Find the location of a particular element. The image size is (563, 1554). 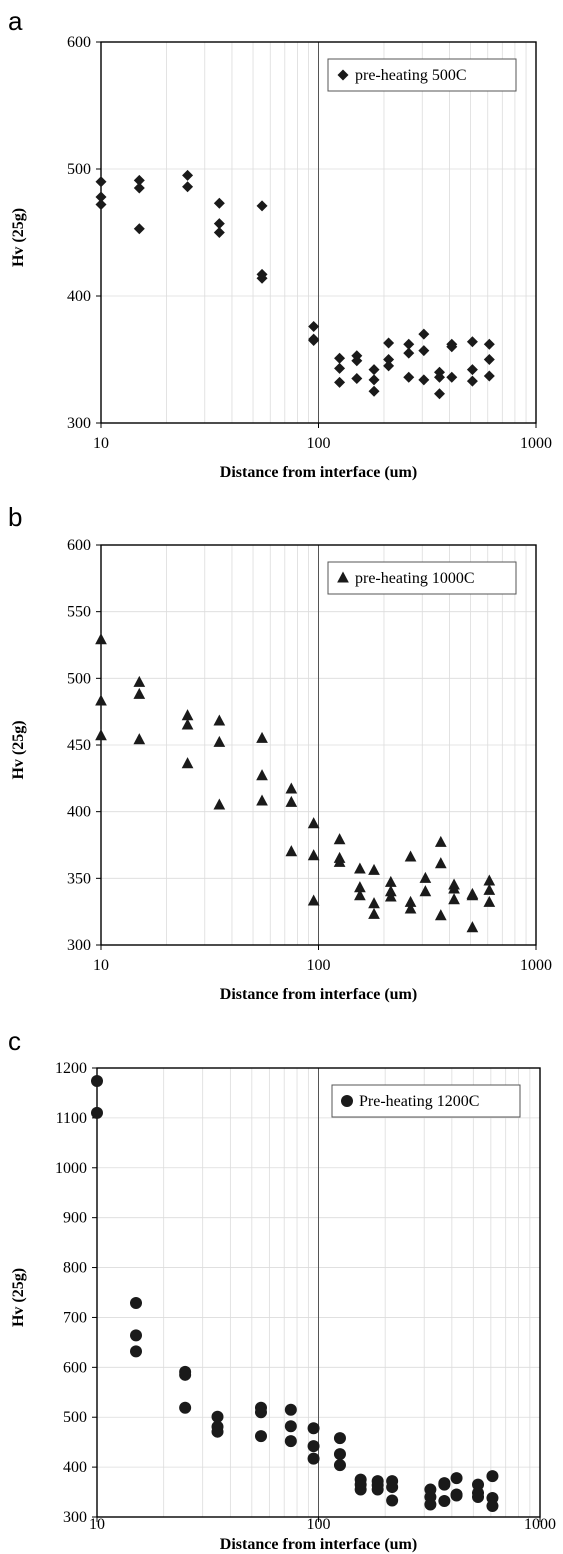

legend-label: pre-heating 1000C is located at coordinates (415, 578).